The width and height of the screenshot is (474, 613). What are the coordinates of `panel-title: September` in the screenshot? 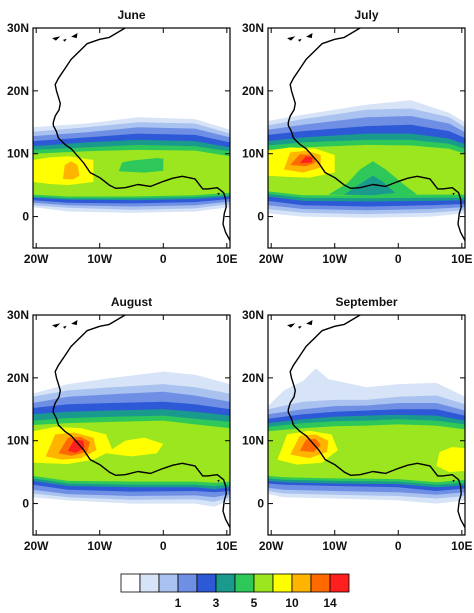 It's located at (366, 302).